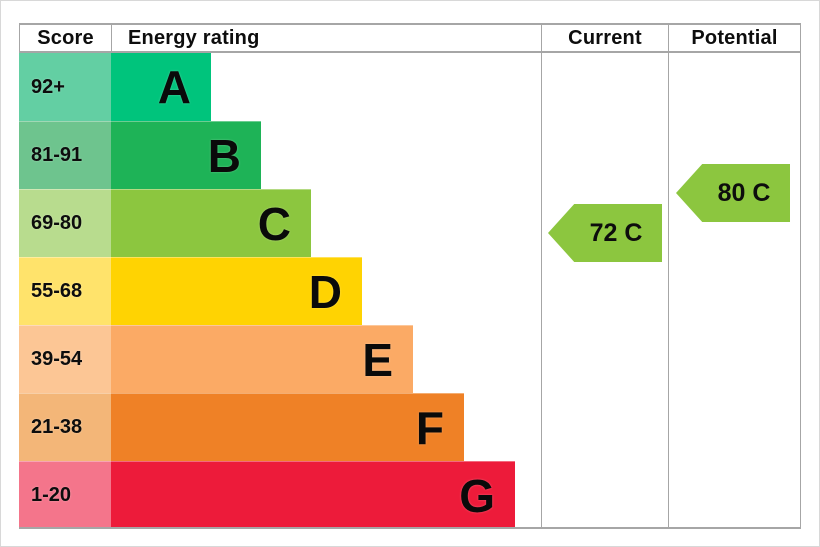 Image resolution: width=820 pixels, height=547 pixels. I want to click on rating-bar-d: D, so click(236, 291).